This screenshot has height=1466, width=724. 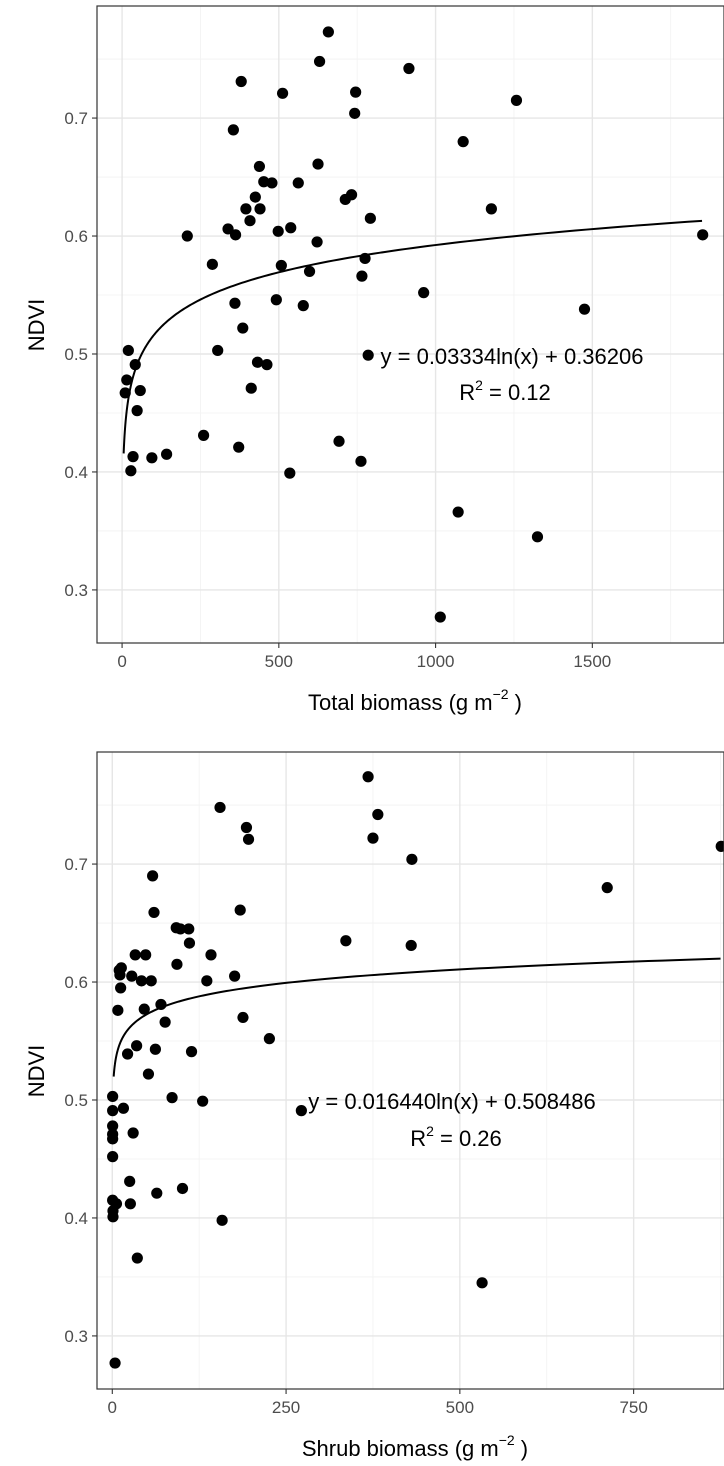 What do you see at coordinates (460, 1407) in the screenshot?
I see `x-tick-label: 500` at bounding box center [460, 1407].